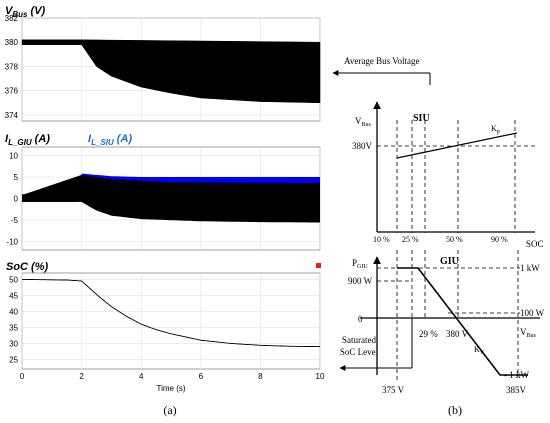 This screenshot has height=423, width=550. I want to click on v385-label: 385V, so click(516, 390).